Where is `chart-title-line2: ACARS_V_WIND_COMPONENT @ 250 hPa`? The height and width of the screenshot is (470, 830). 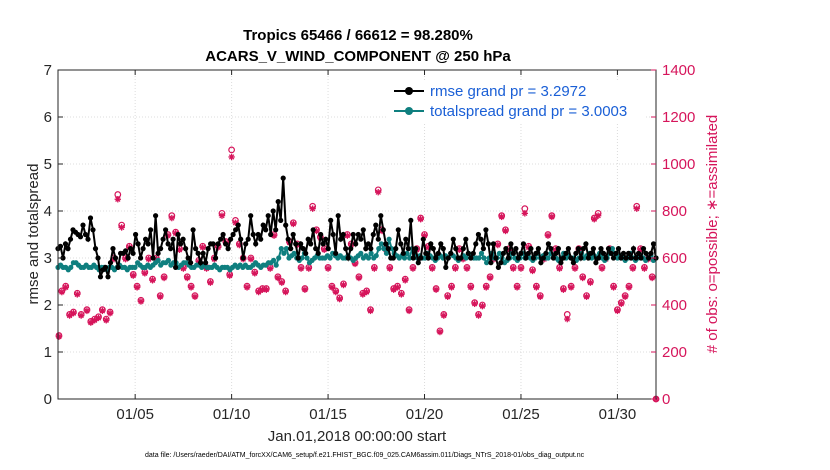 chart-title-line2: ACARS_V_WIND_COMPONENT @ 250 hPa is located at coordinates (358, 56).